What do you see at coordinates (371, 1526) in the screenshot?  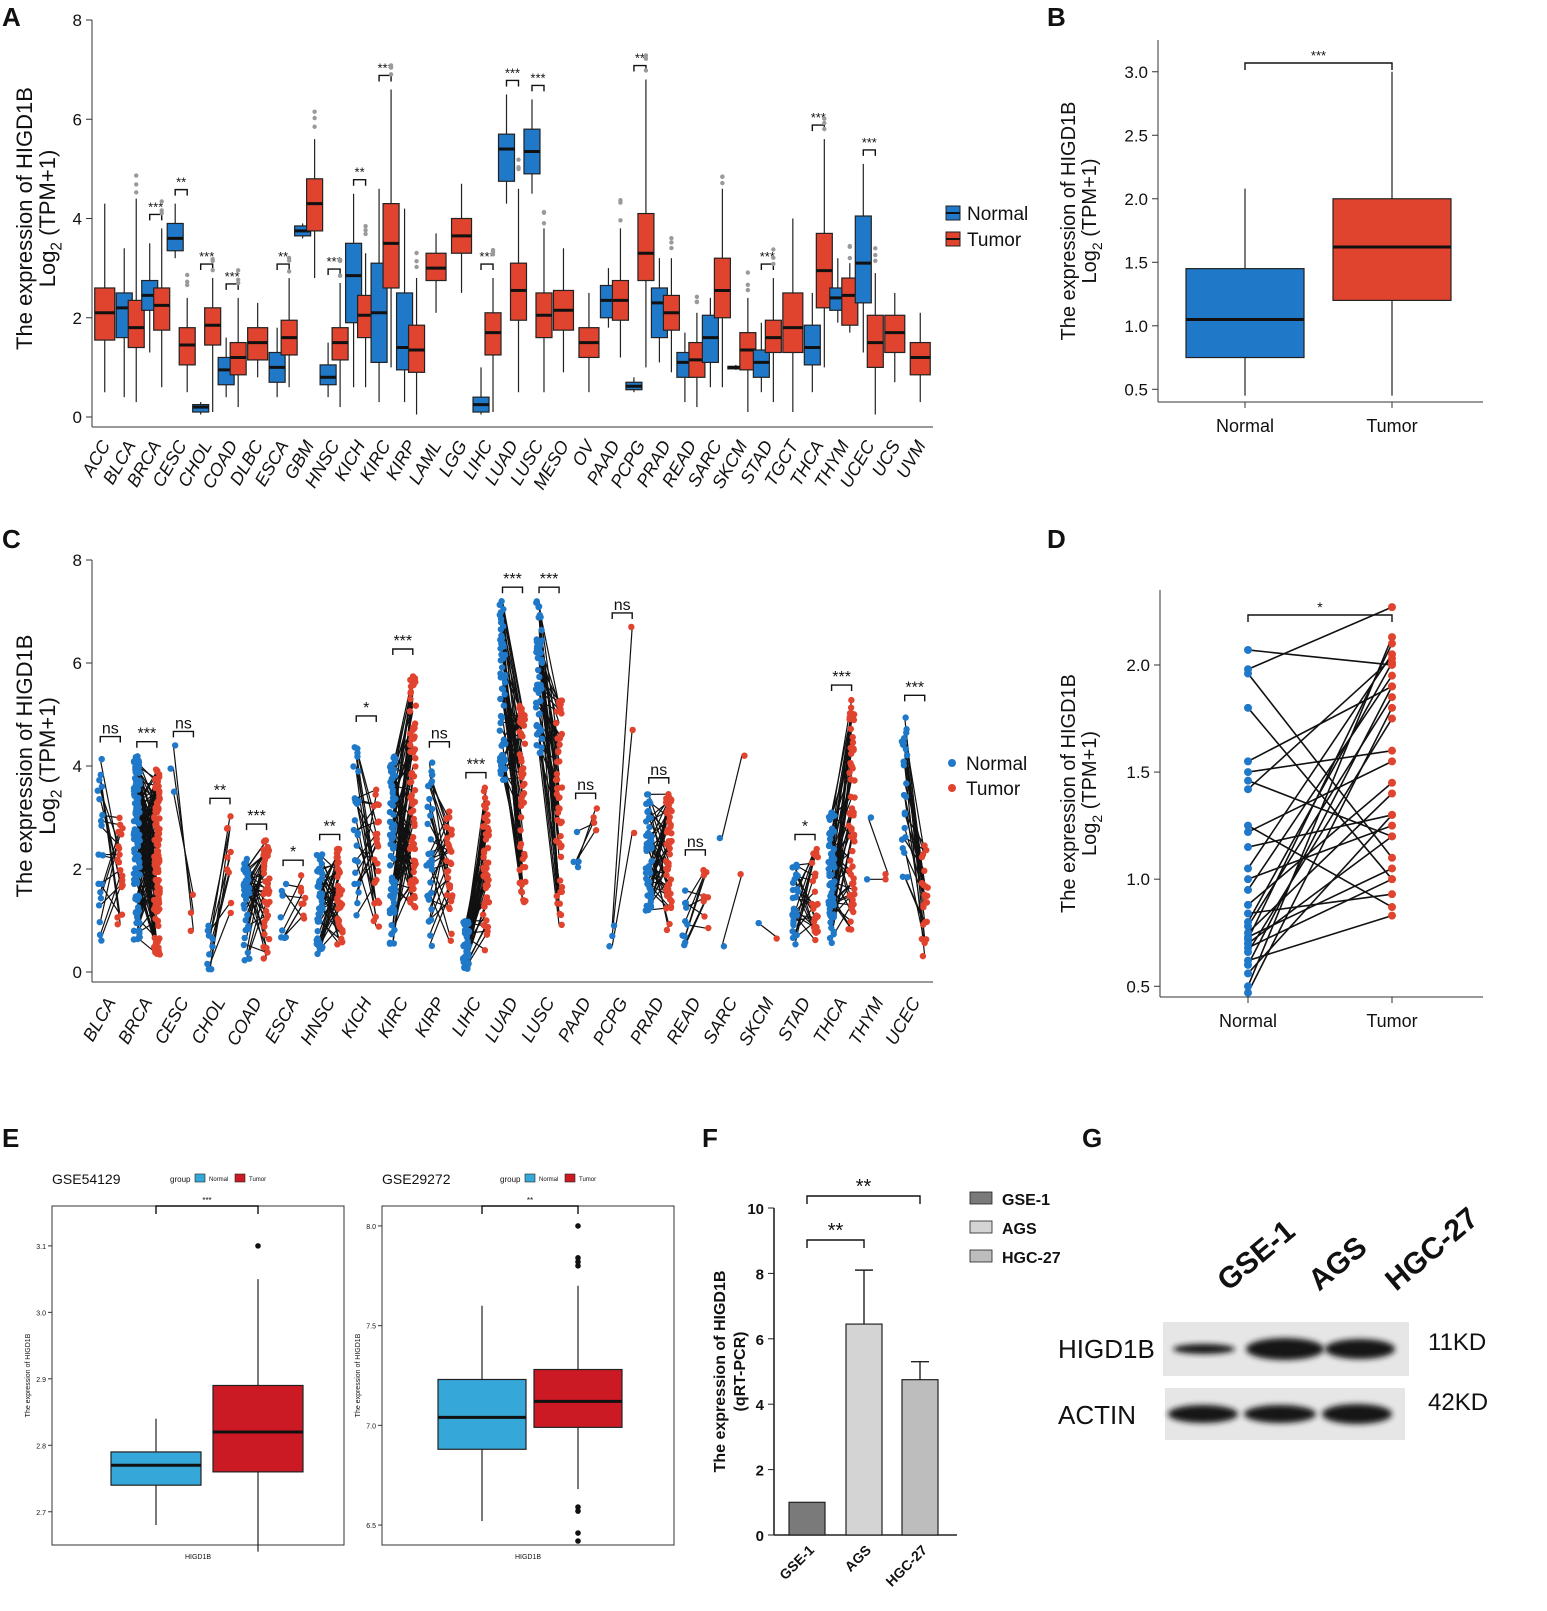 I see `y-tick-label: 6.5` at bounding box center [371, 1526].